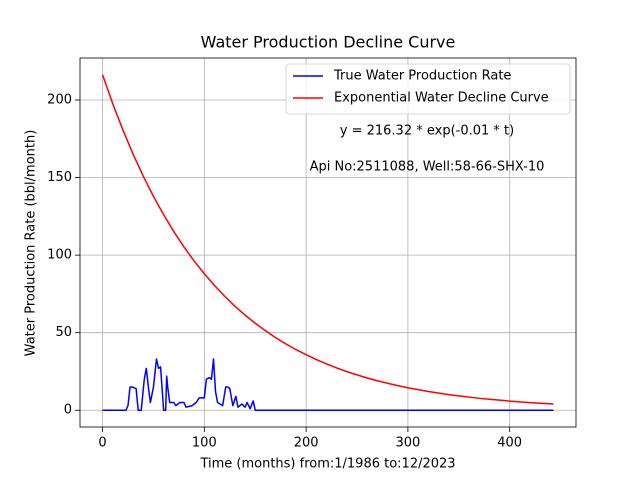 The image size is (640, 484). What do you see at coordinates (328, 384) in the screenshot?
I see `data-line` at bounding box center [328, 384].